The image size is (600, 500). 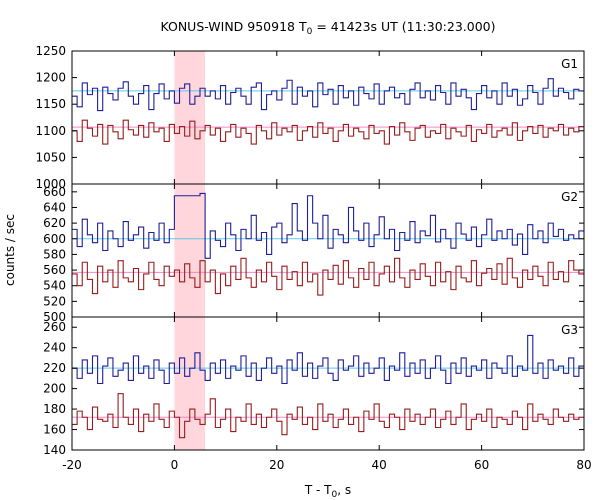 What do you see at coordinates (54, 317) in the screenshot?
I see `y-tick-label: 500` at bounding box center [54, 317].